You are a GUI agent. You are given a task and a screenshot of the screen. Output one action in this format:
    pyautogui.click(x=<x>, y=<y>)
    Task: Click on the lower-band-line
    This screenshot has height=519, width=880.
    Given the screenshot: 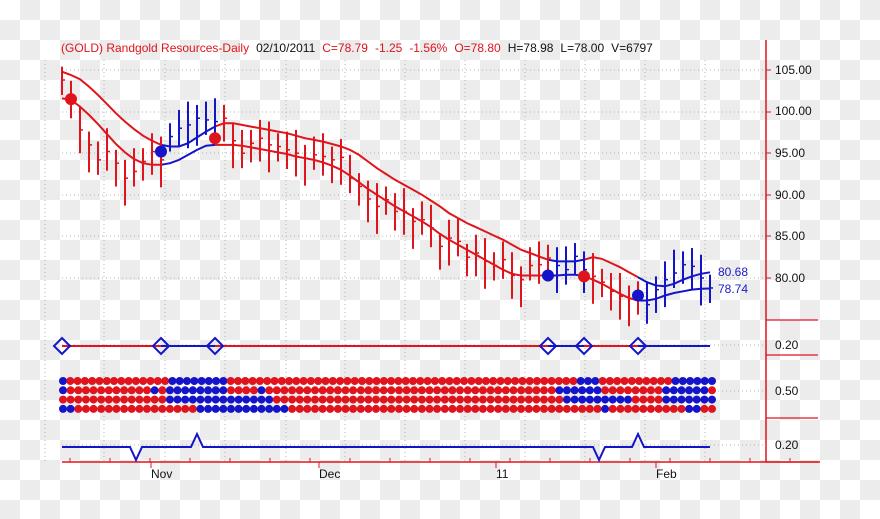 What is the action you would take?
    pyautogui.click(x=111, y=131)
    